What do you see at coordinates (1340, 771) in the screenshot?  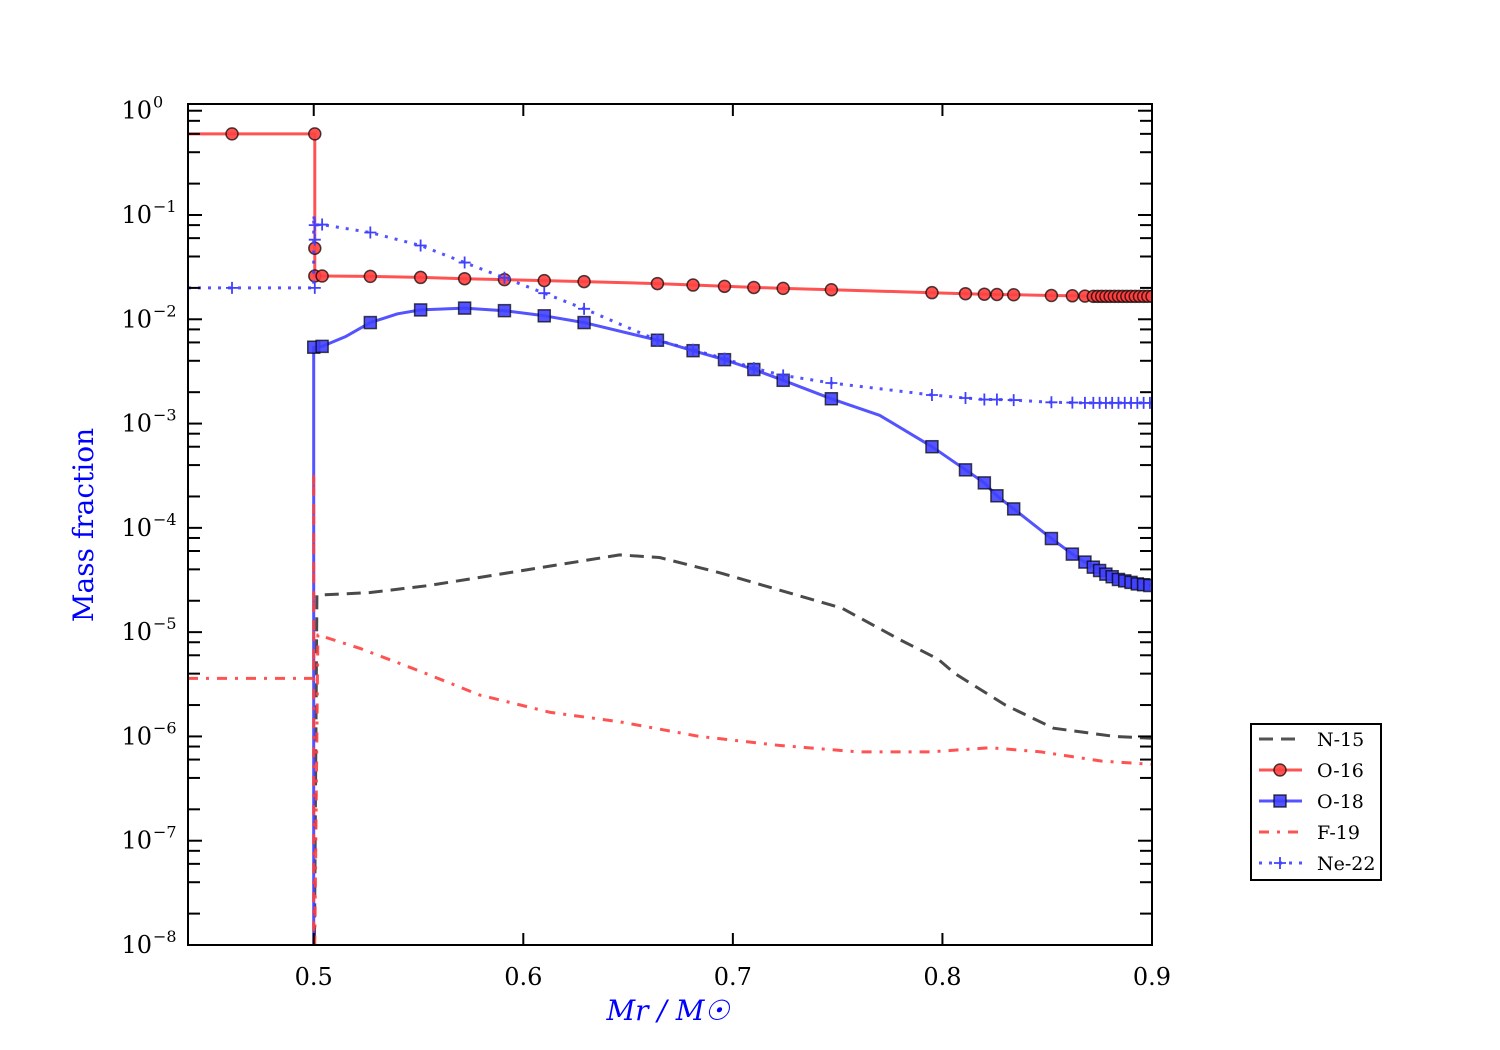 I see `legend-label: O-16` at bounding box center [1340, 771].